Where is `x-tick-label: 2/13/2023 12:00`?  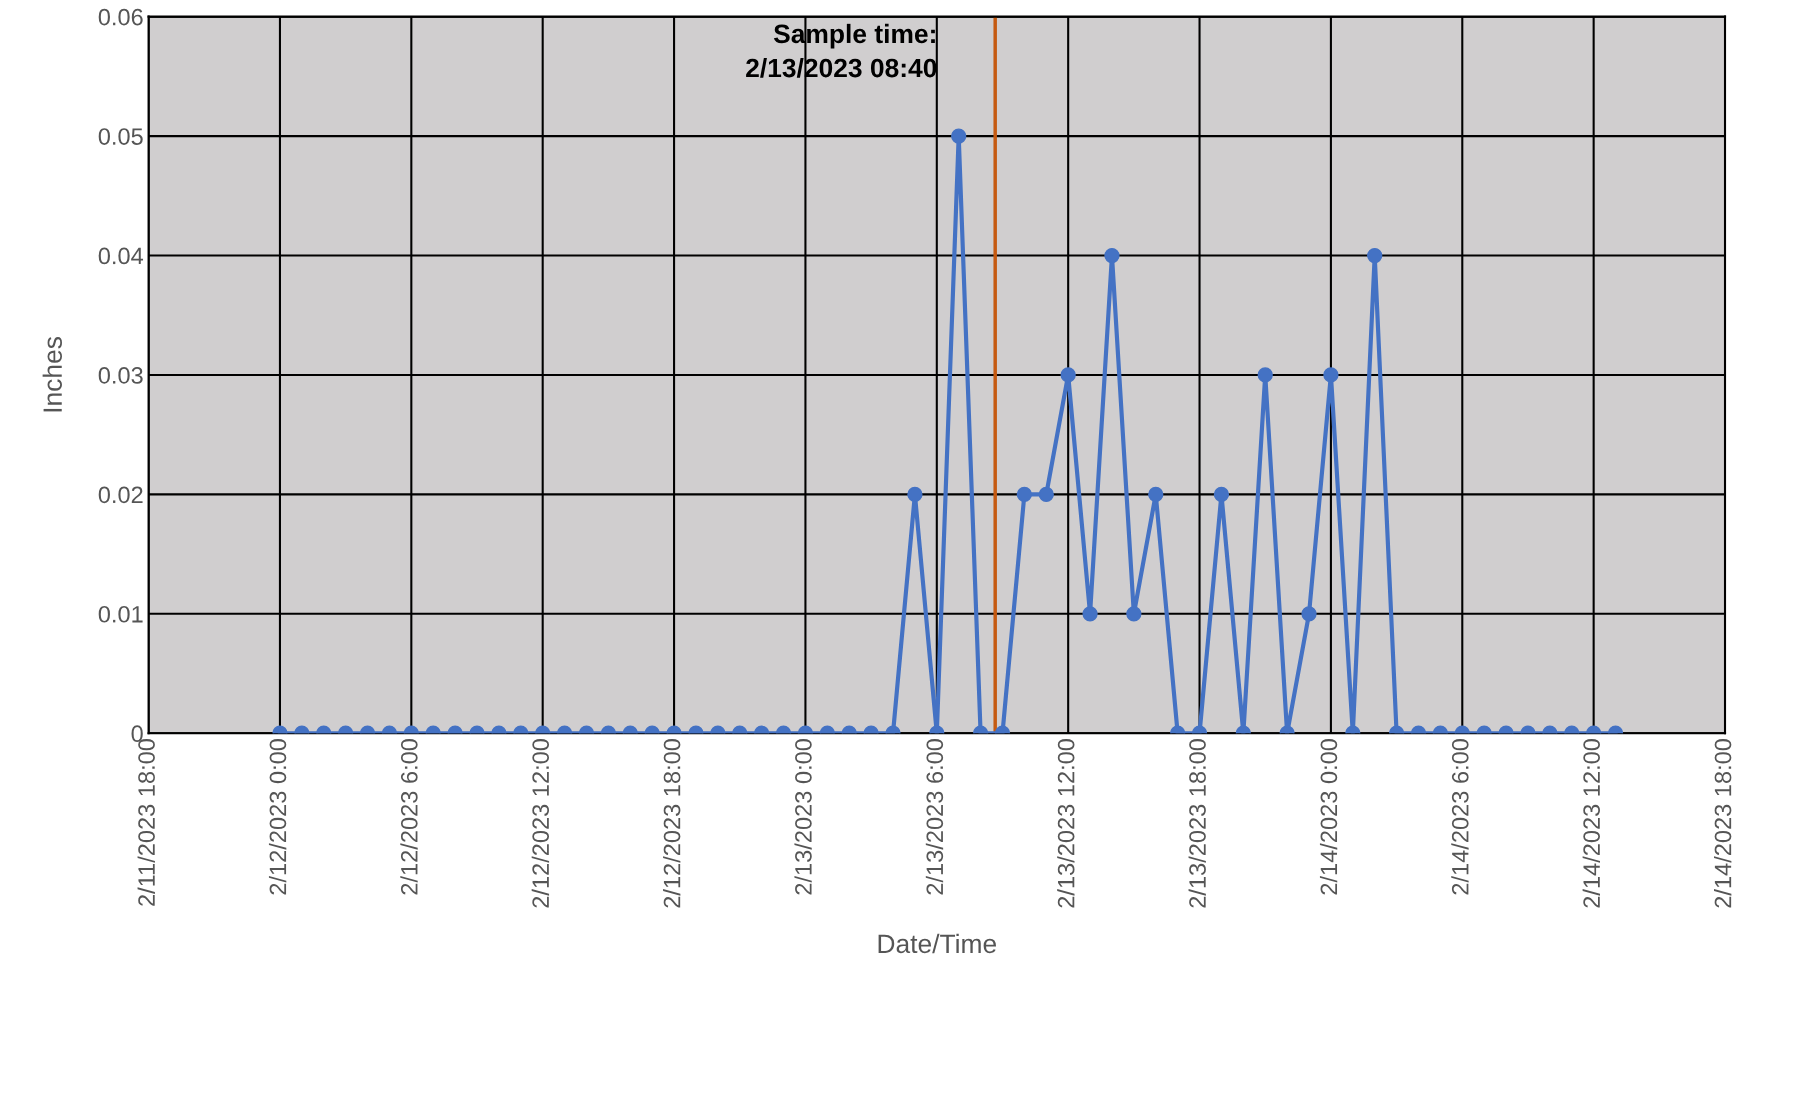
x-tick-label: 2/13/2023 12:00 is located at coordinates (1066, 823).